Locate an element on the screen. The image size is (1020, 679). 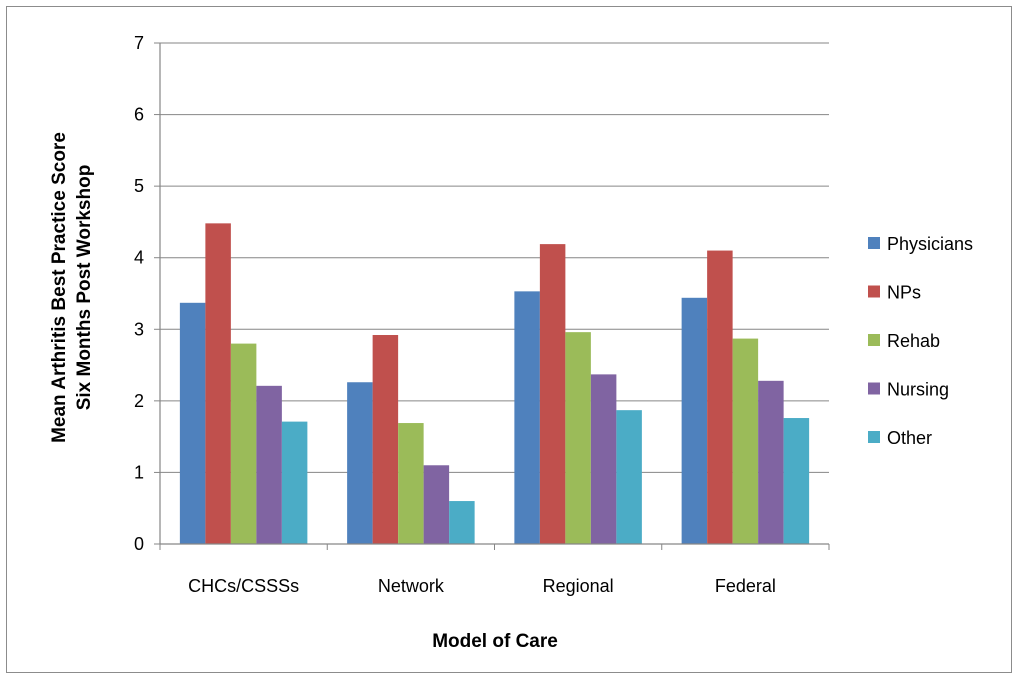
legend-label-physicians: Physicians is located at coordinates (930, 244).